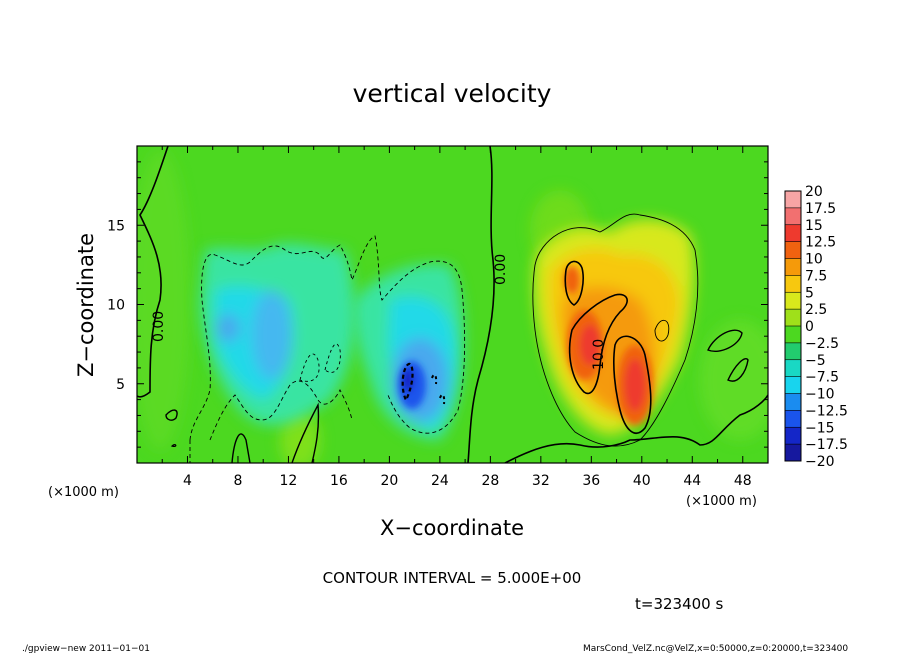 The width and height of the screenshot is (904, 654). I want to click on x-tick-label: 24, so click(440, 481).